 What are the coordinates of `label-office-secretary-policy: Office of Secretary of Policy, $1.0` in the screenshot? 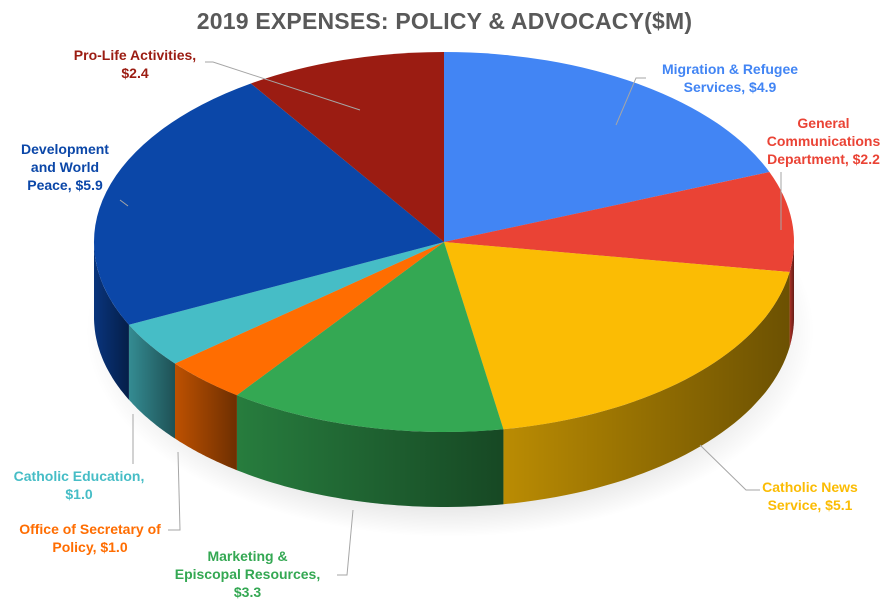 It's located at (90, 538).